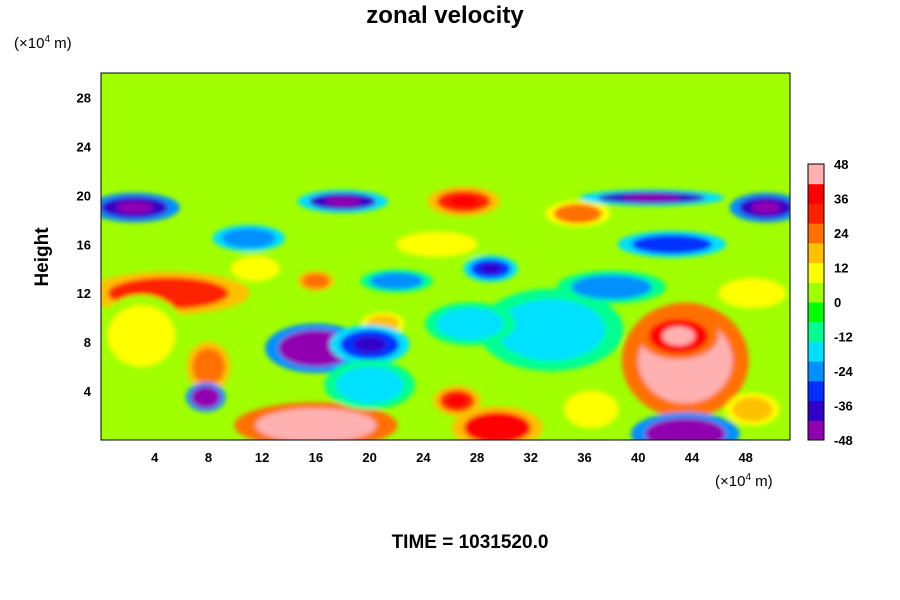 This screenshot has width=900, height=600. What do you see at coordinates (692, 457) in the screenshot?
I see `x-tick-label: 44` at bounding box center [692, 457].